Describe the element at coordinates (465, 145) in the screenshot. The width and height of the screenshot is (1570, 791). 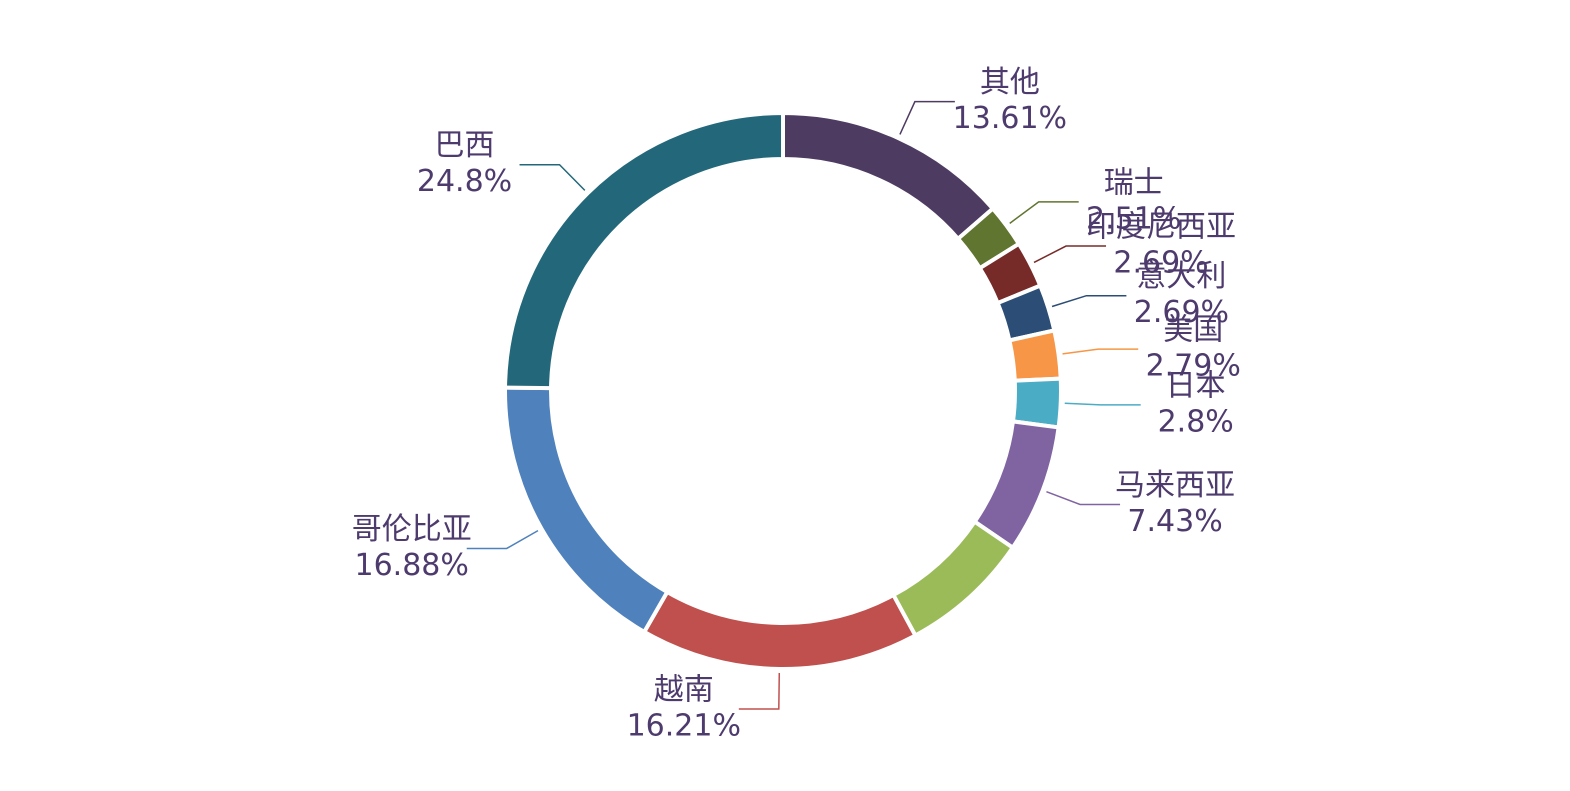
I see `category-label: 巴西` at that location.